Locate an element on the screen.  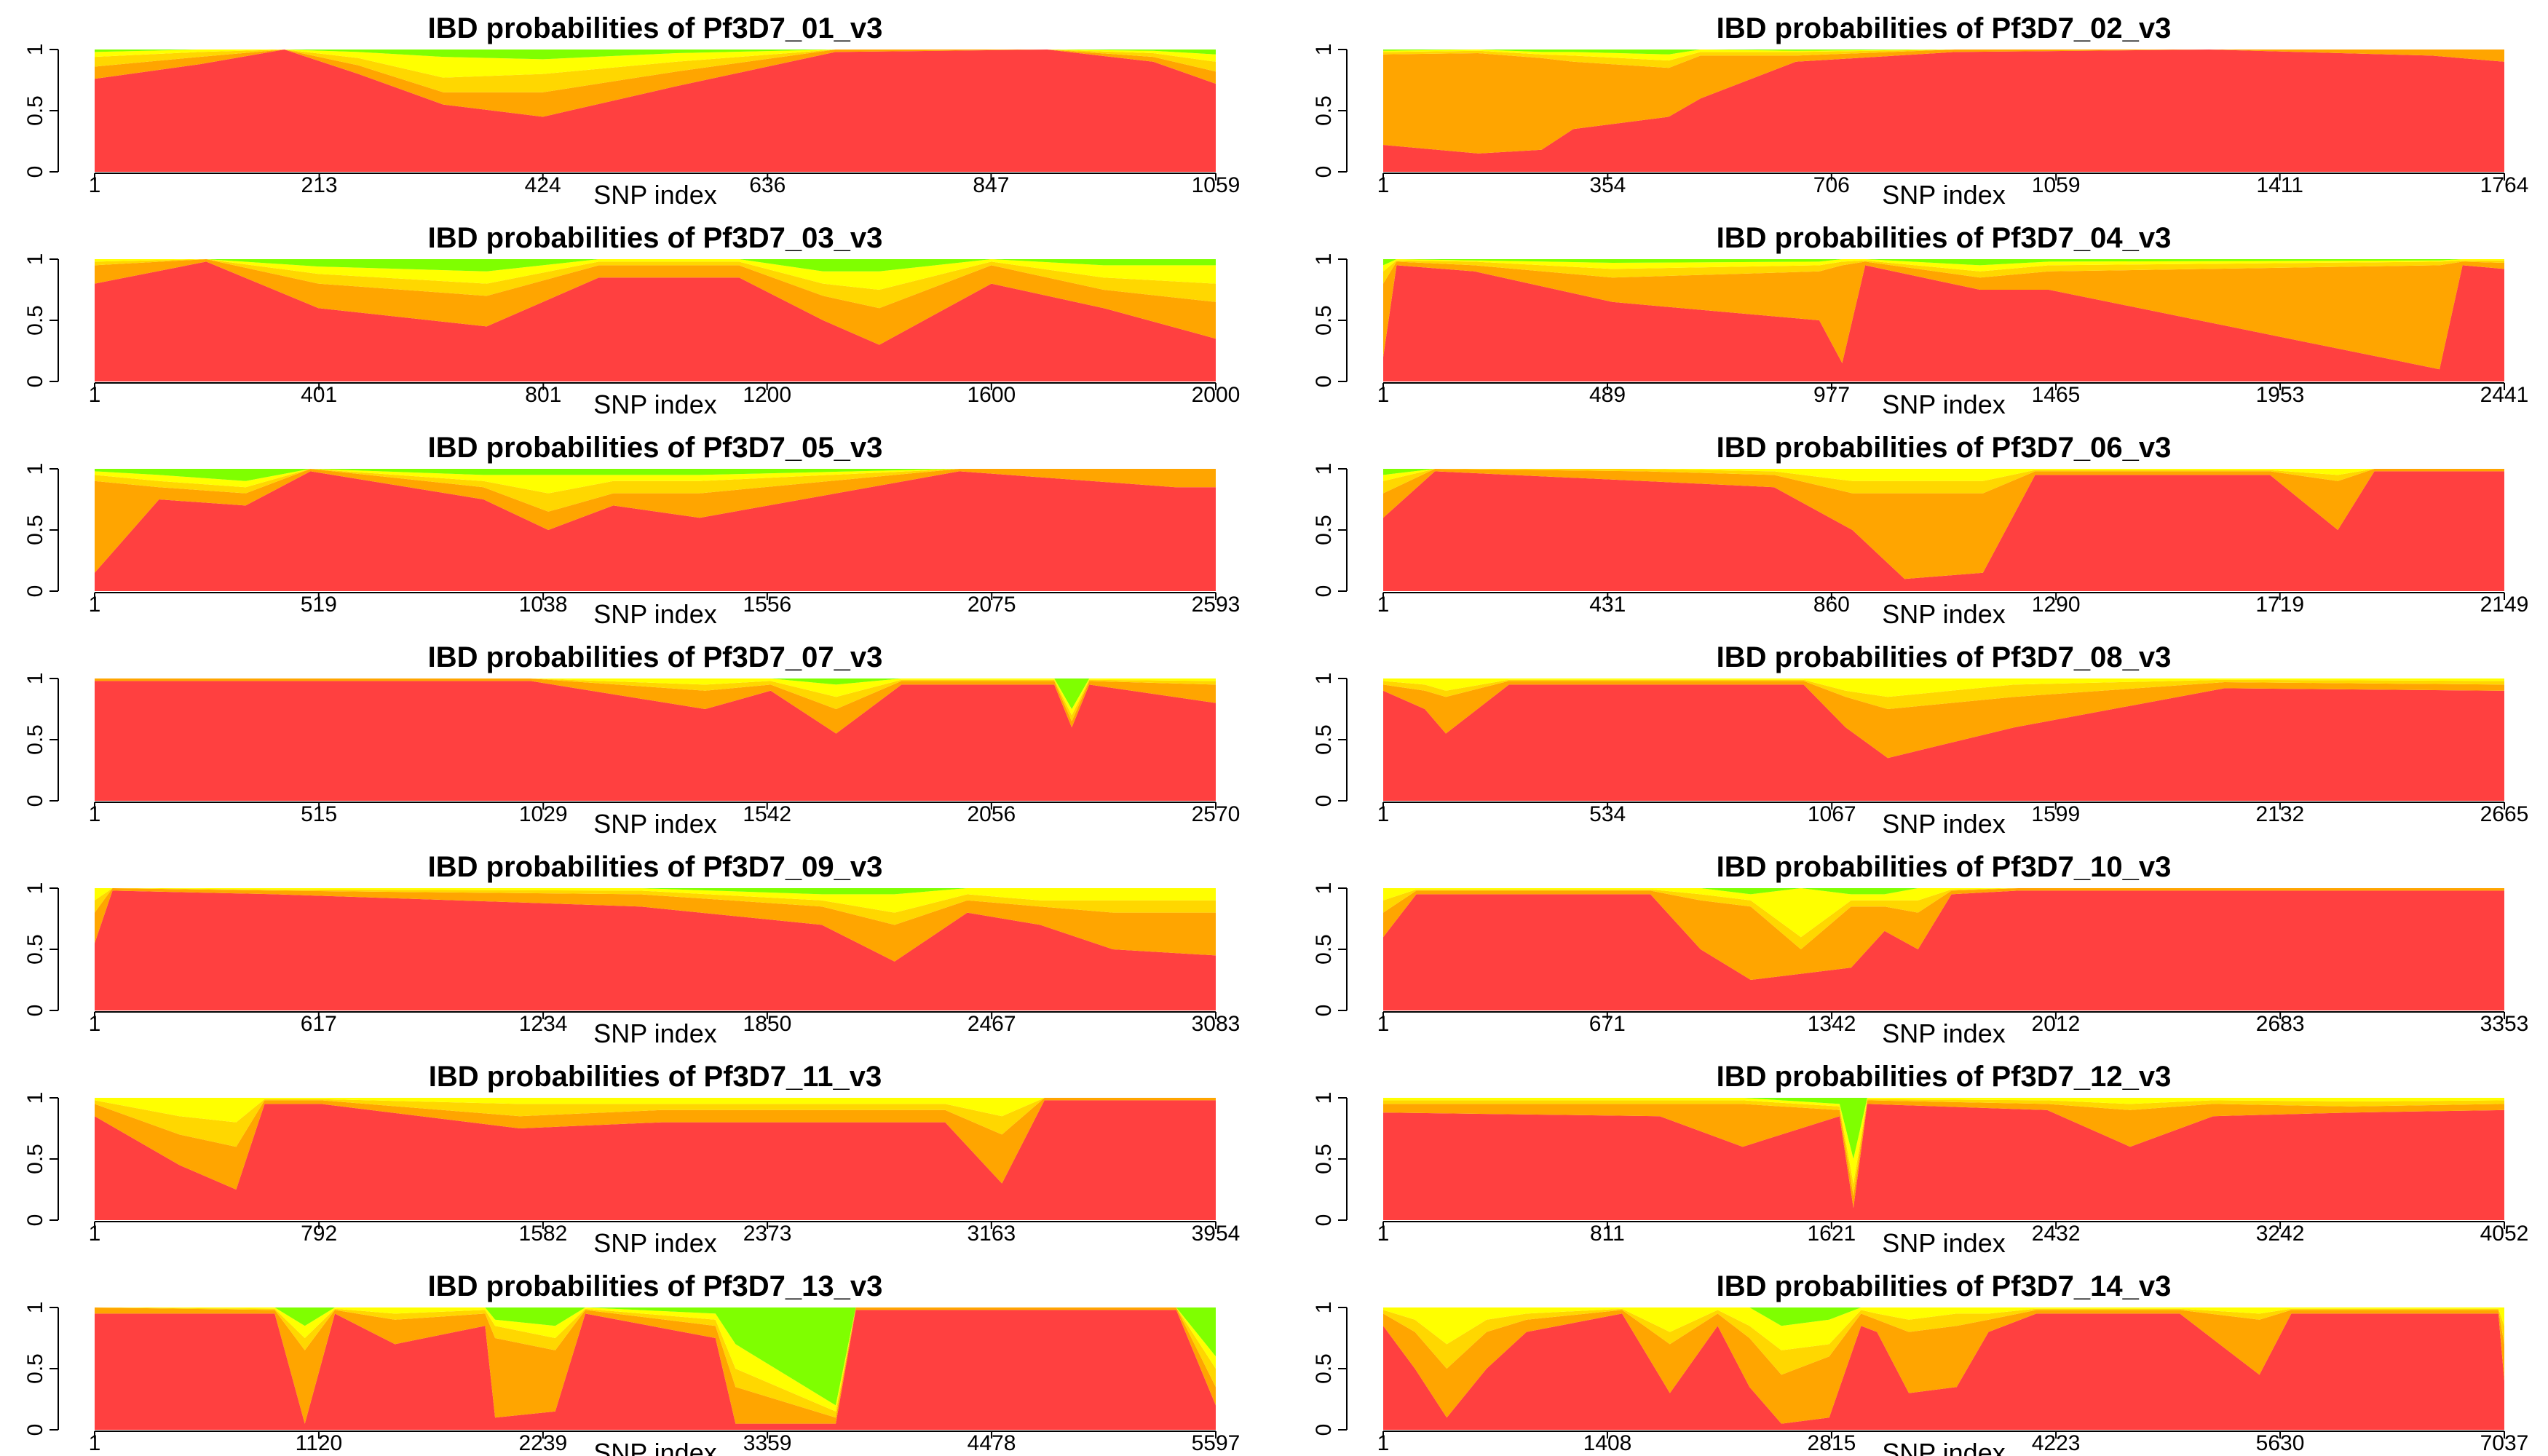
x-tick-label: 1764 is located at coordinates (2504, 185).